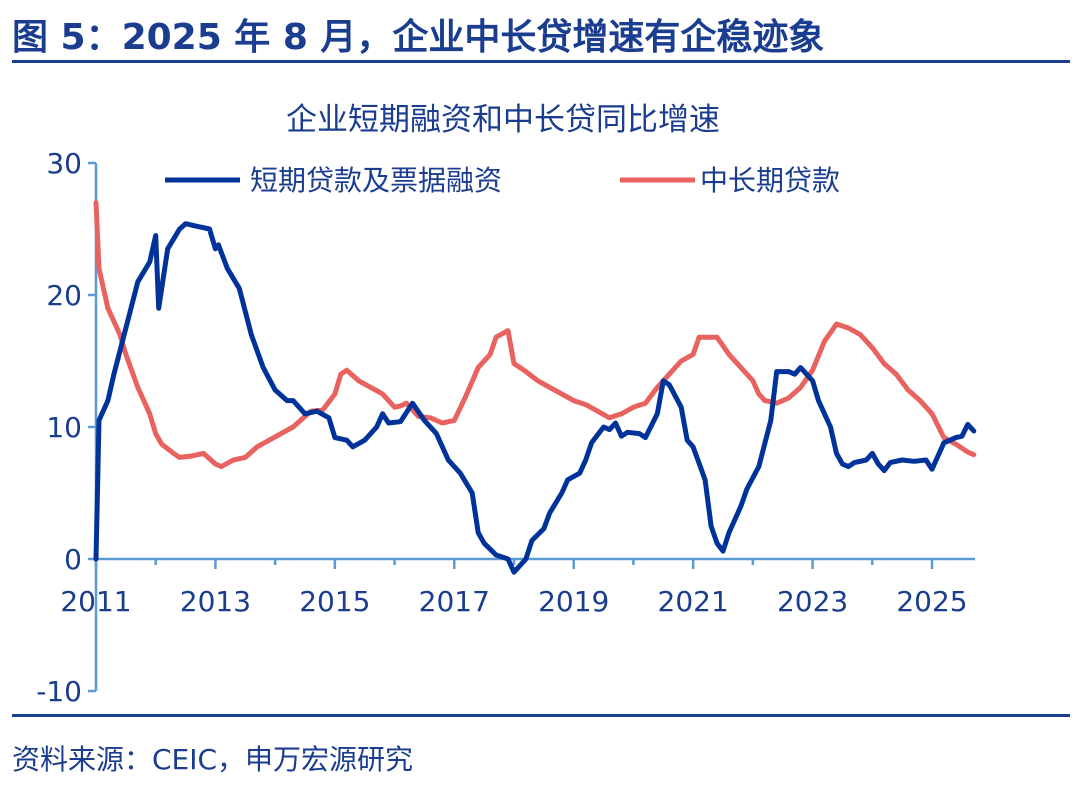 Image resolution: width=1080 pixels, height=794 pixels. What do you see at coordinates (503, 120) in the screenshot?
I see `chart-title: 企业短期融资和中长贷同比增速` at bounding box center [503, 120].